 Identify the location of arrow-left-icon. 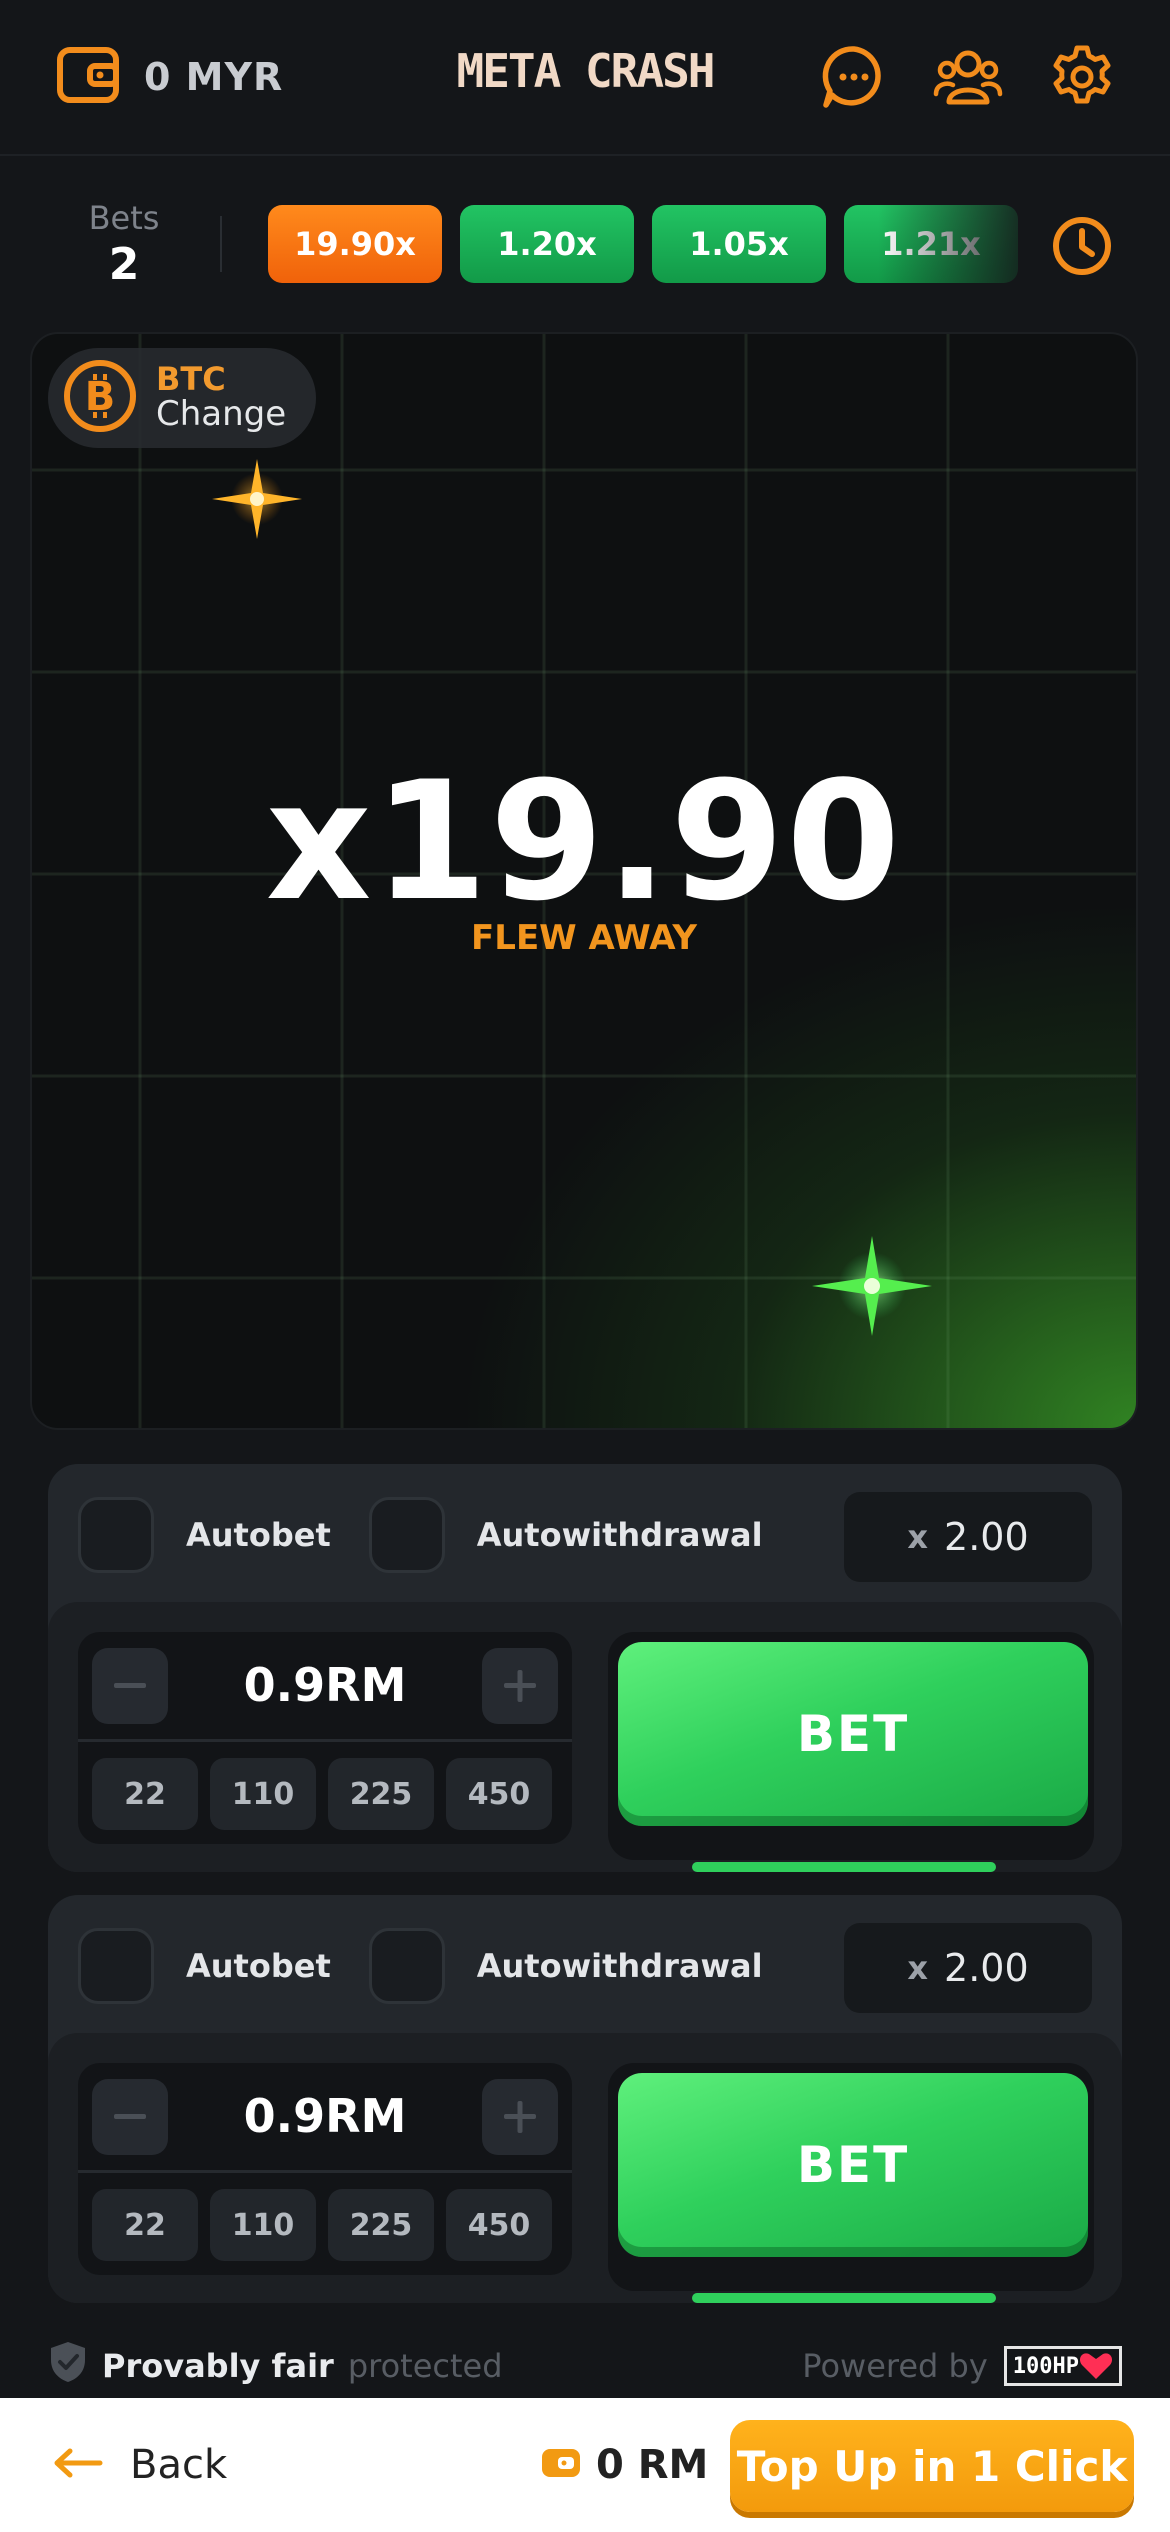
(78, 2465).